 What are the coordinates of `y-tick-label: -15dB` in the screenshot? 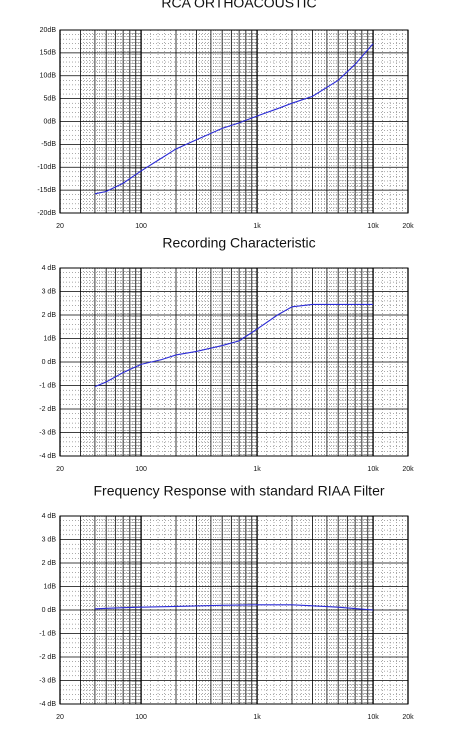 It's located at (46, 190).